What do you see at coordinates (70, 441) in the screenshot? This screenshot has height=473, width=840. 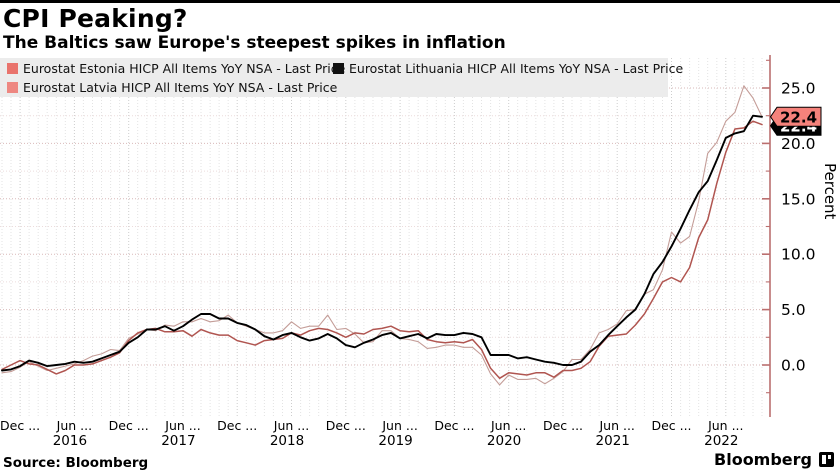 I see `year-label: 2016` at bounding box center [70, 441].